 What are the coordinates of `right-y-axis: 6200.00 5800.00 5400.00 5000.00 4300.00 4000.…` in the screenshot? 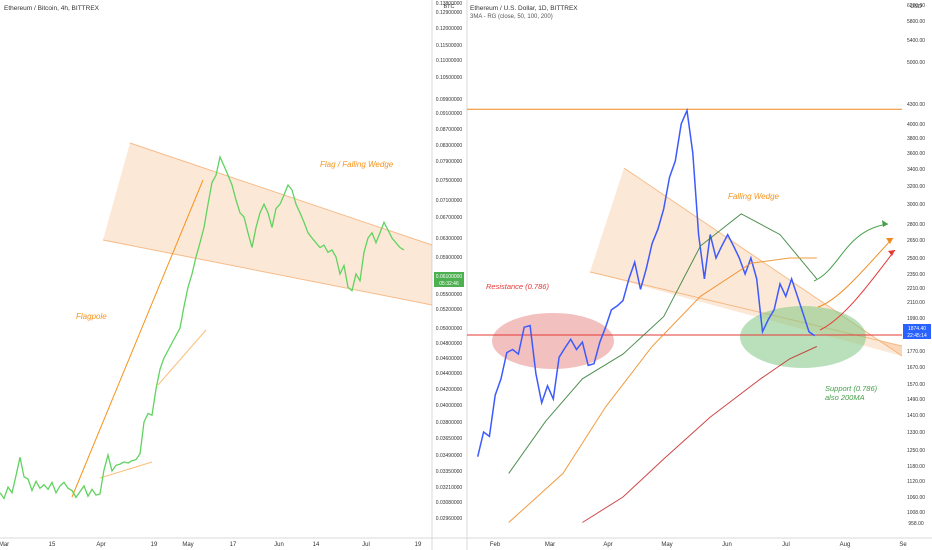 It's located at (916, 265).